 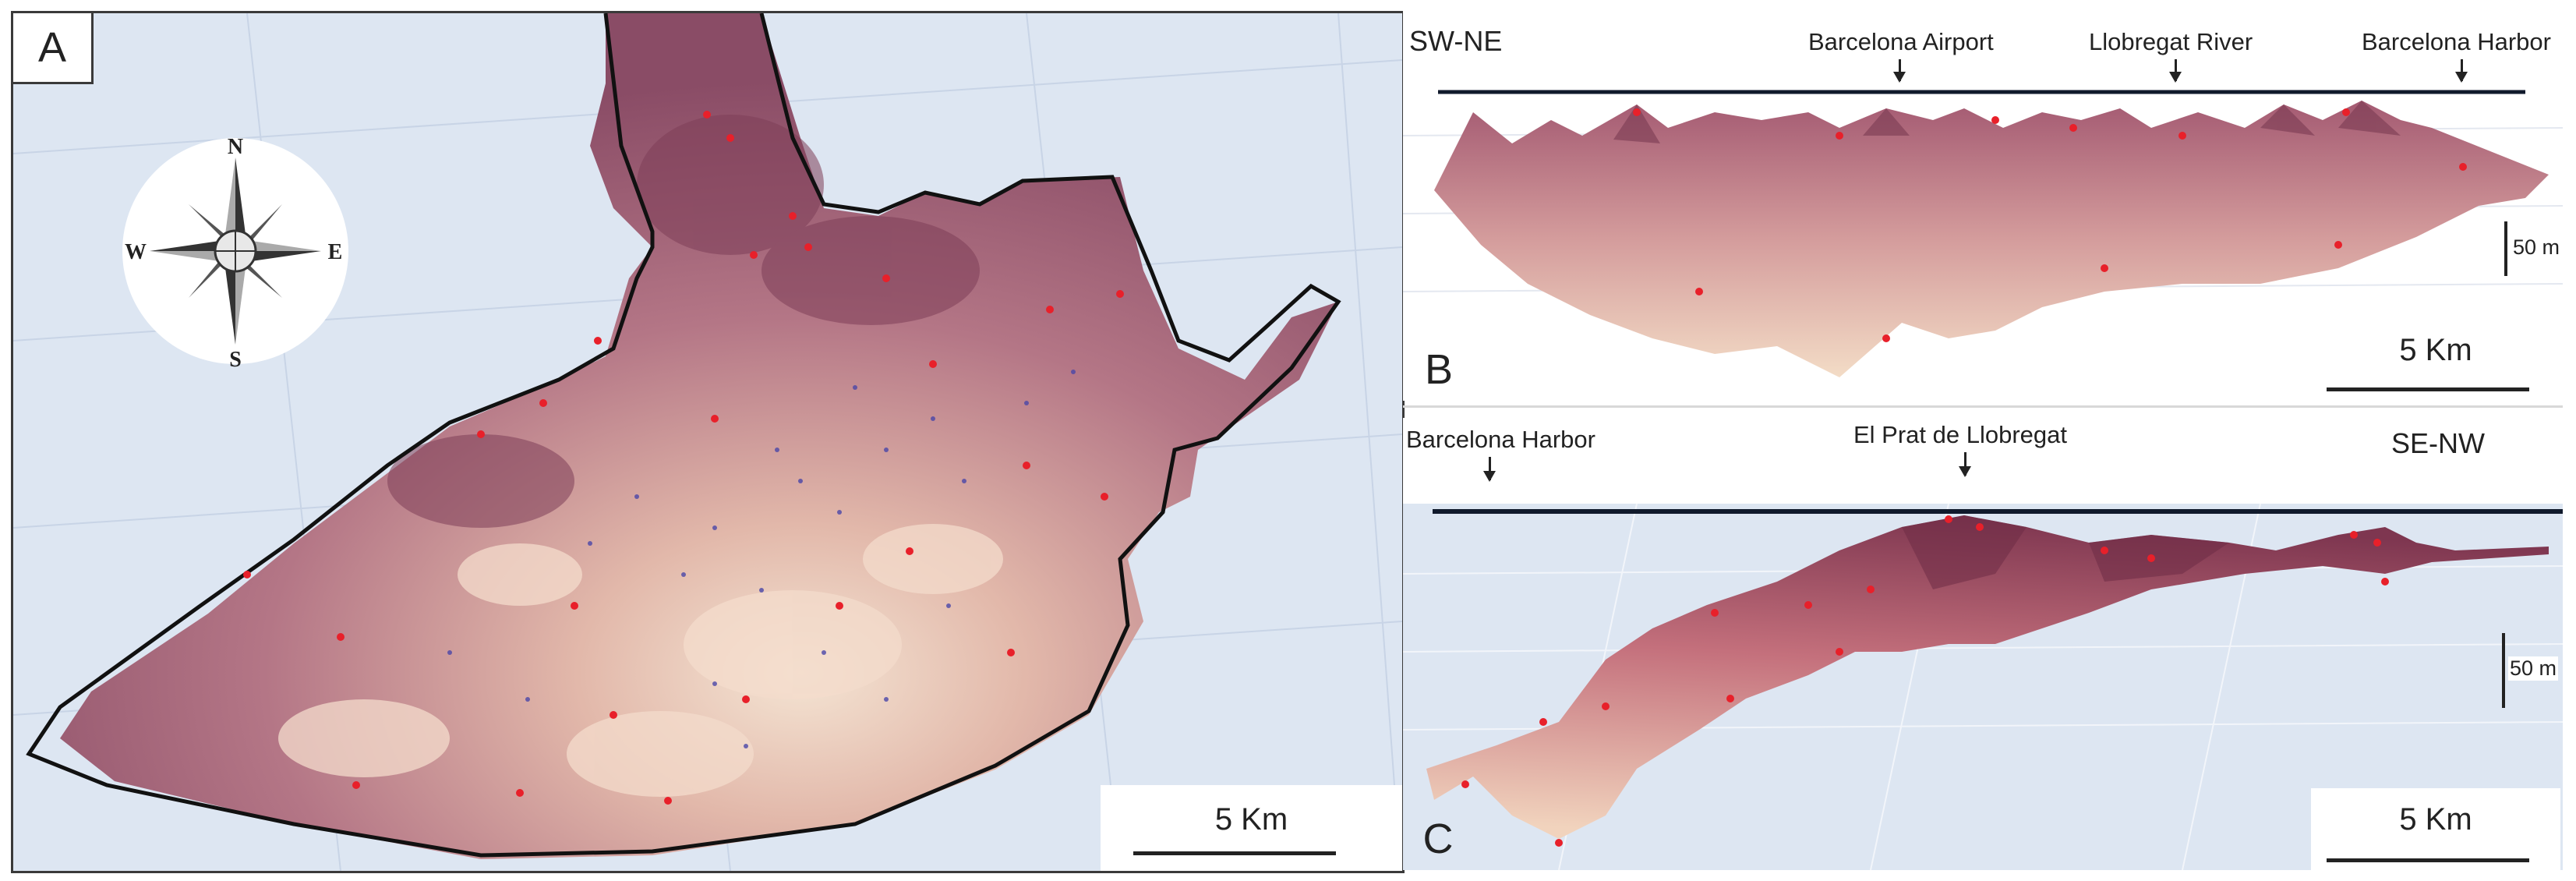 What do you see at coordinates (683, 321) in the screenshot?
I see `dark-patches` at bounding box center [683, 321].